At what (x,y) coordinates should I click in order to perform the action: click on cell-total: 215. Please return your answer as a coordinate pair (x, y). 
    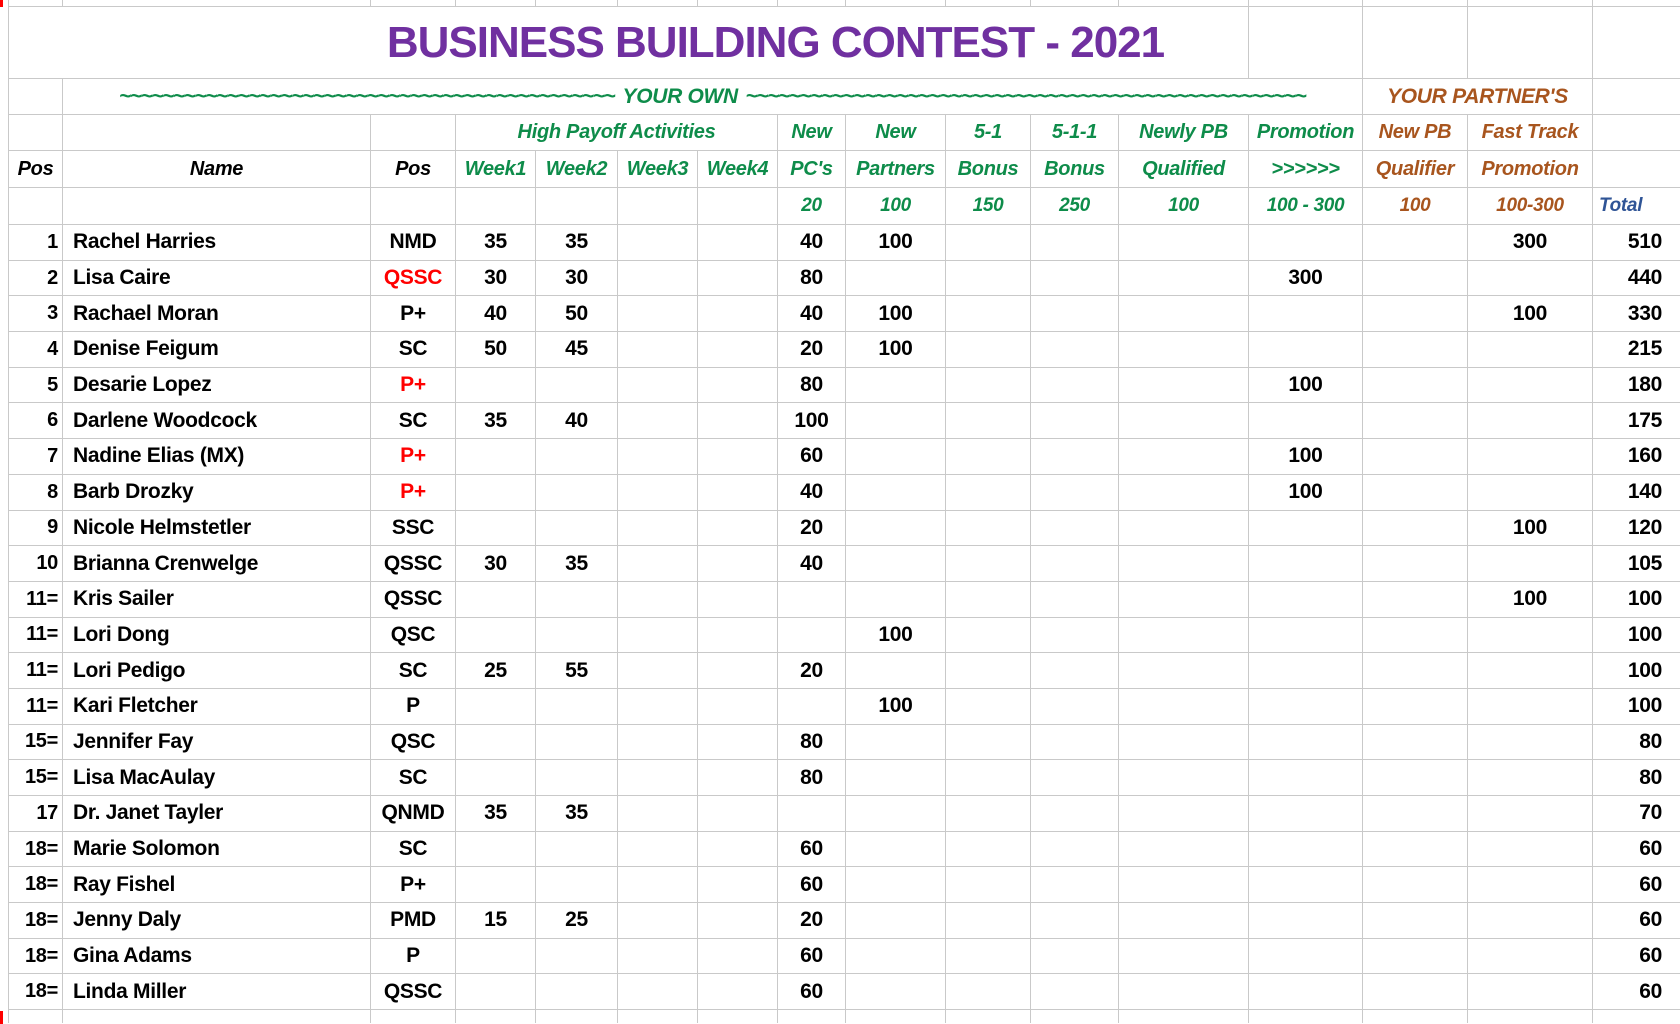
    Looking at the image, I should click on (1636, 349).